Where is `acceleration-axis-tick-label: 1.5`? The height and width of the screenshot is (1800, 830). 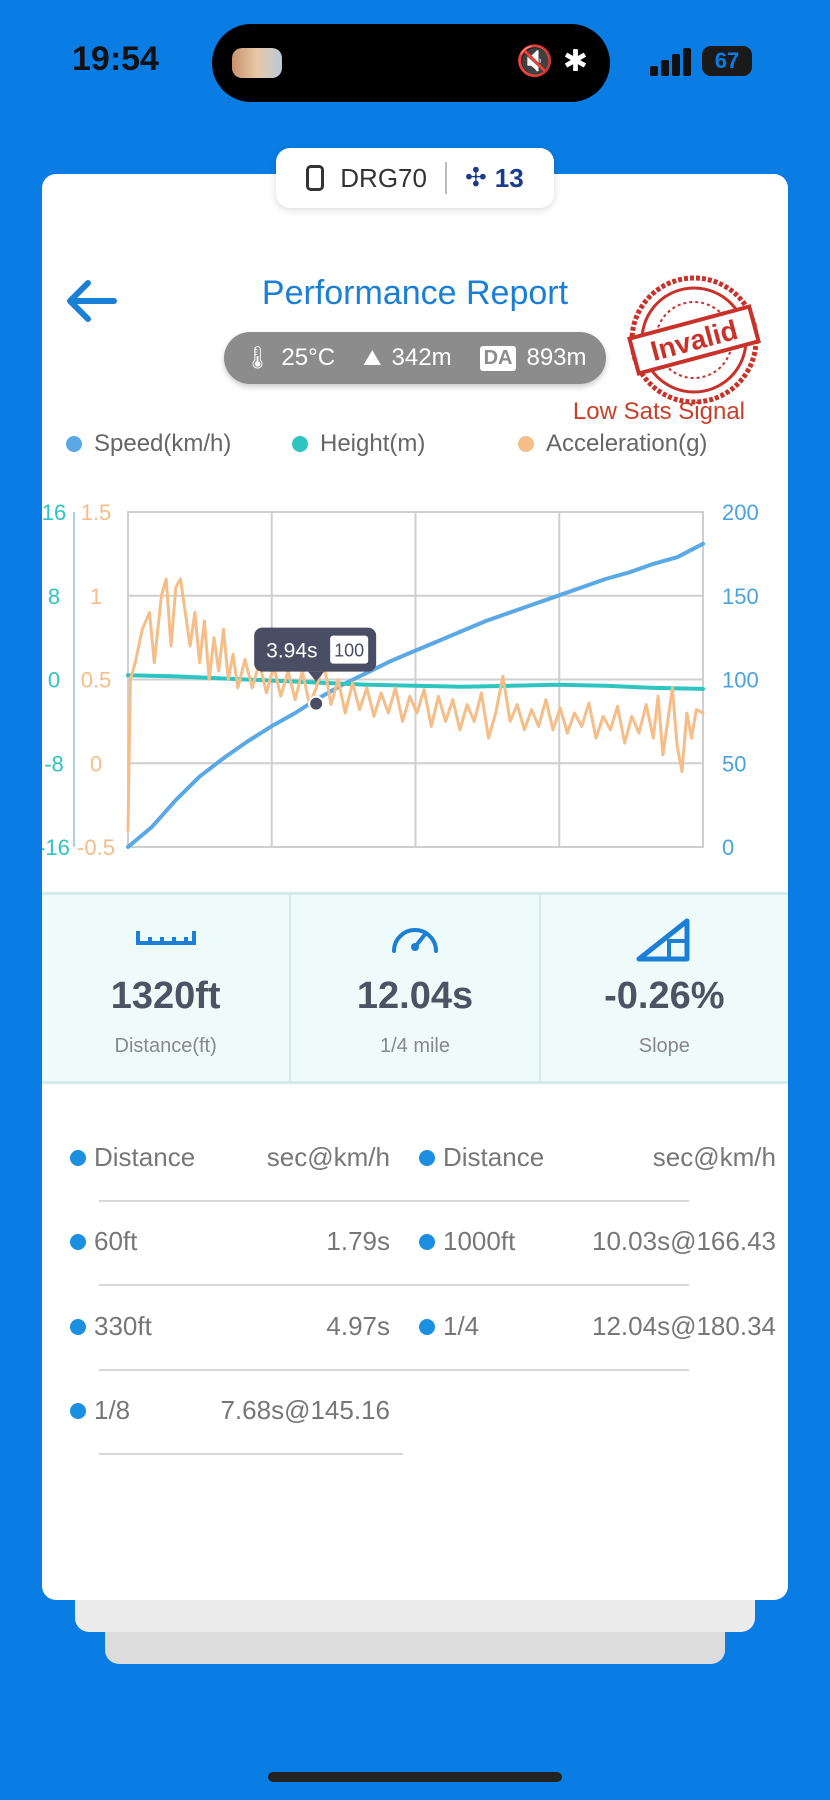
acceleration-axis-tick-label: 1.5 is located at coordinates (96, 512).